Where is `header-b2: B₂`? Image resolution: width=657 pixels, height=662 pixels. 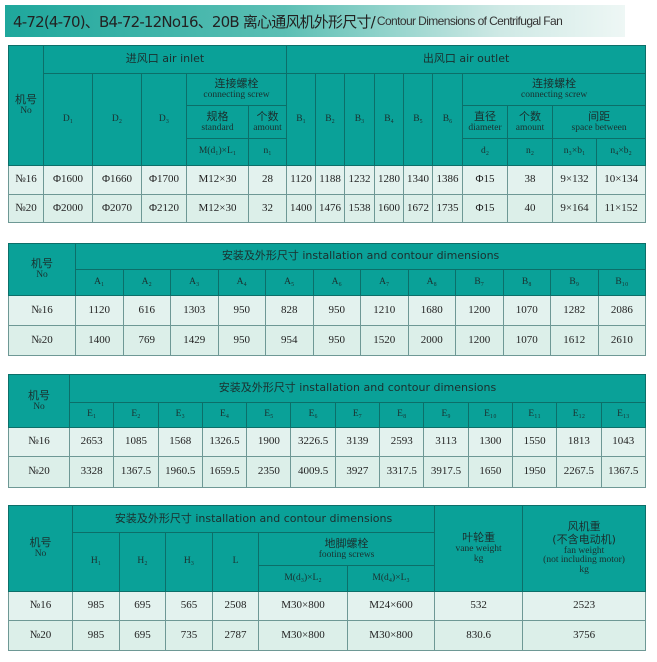 header-b2: B₂ is located at coordinates (330, 119).